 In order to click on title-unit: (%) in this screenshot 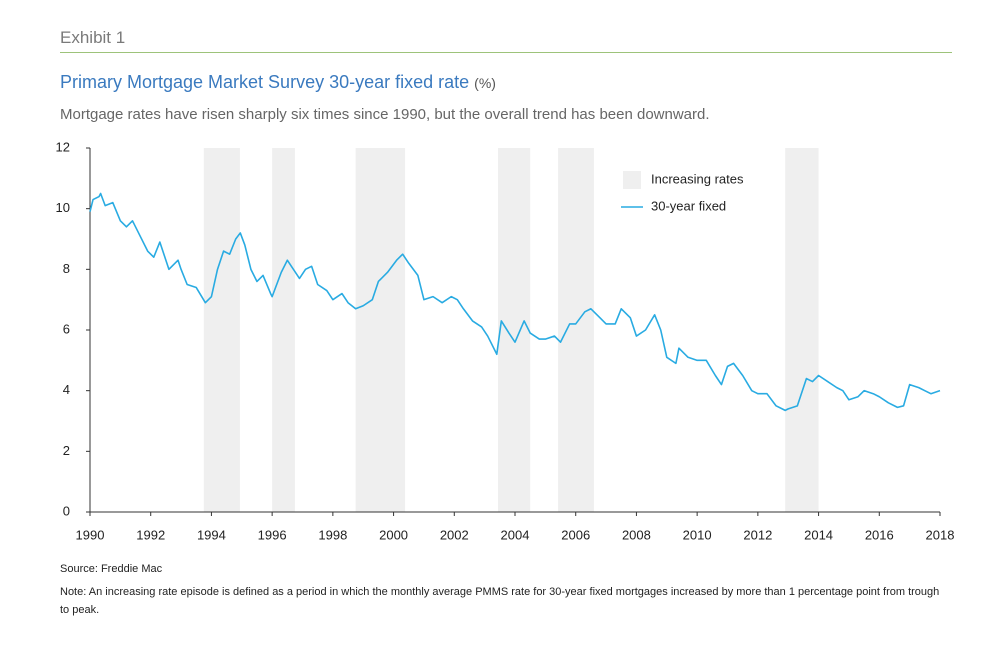, I will do `click(485, 83)`.